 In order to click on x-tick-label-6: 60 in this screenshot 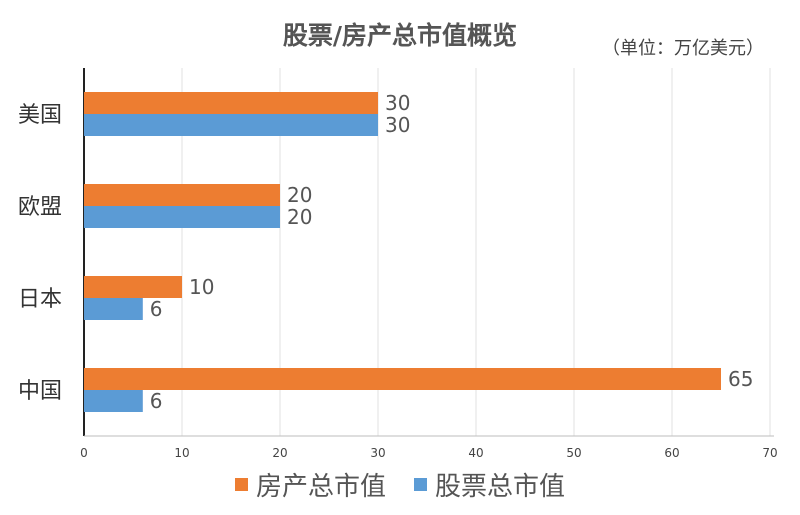, I will do `click(671, 453)`.